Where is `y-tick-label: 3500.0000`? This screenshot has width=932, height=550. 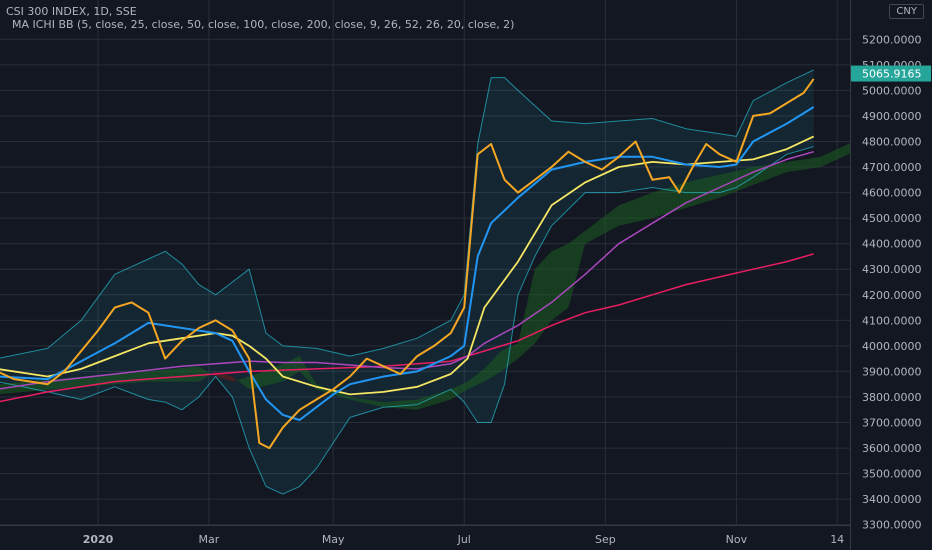
y-tick-label: 3500.0000 is located at coordinates (892, 474).